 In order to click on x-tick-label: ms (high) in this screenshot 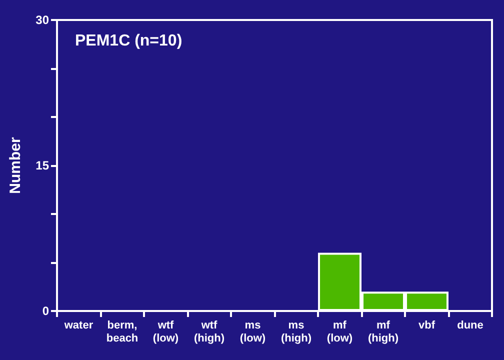, I will do `click(296, 332)`.